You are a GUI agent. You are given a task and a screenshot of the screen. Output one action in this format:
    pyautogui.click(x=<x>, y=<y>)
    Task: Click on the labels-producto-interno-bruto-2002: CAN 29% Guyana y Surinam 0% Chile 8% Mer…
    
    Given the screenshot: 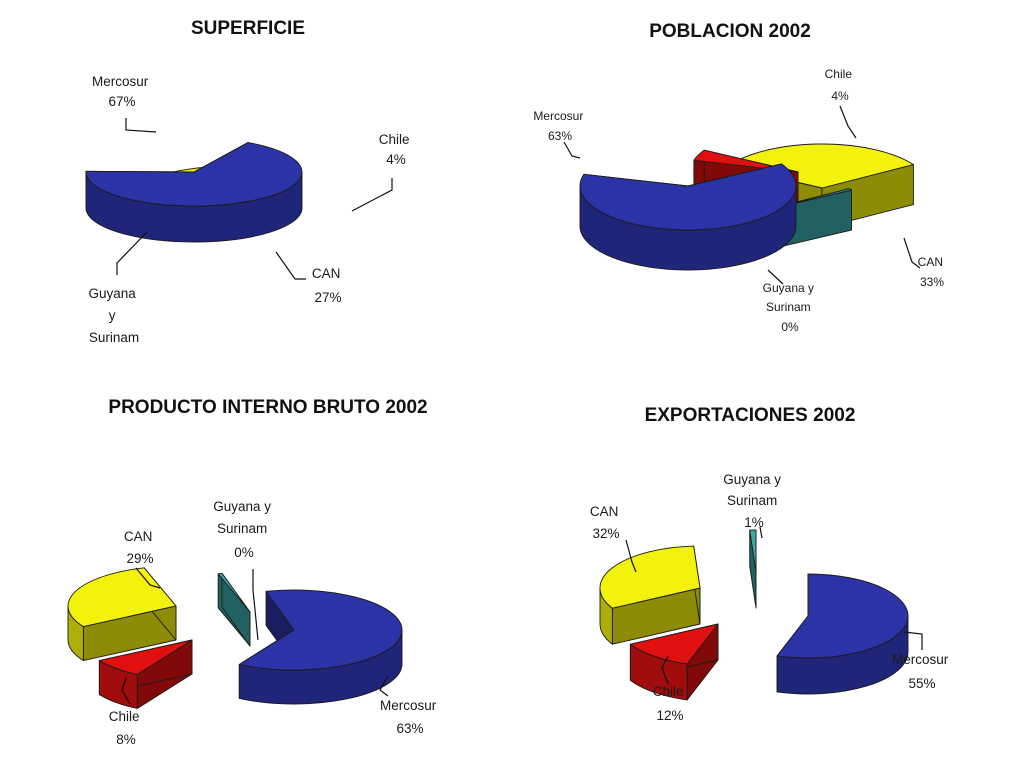 What is the action you would take?
    pyautogui.click(x=274, y=623)
    